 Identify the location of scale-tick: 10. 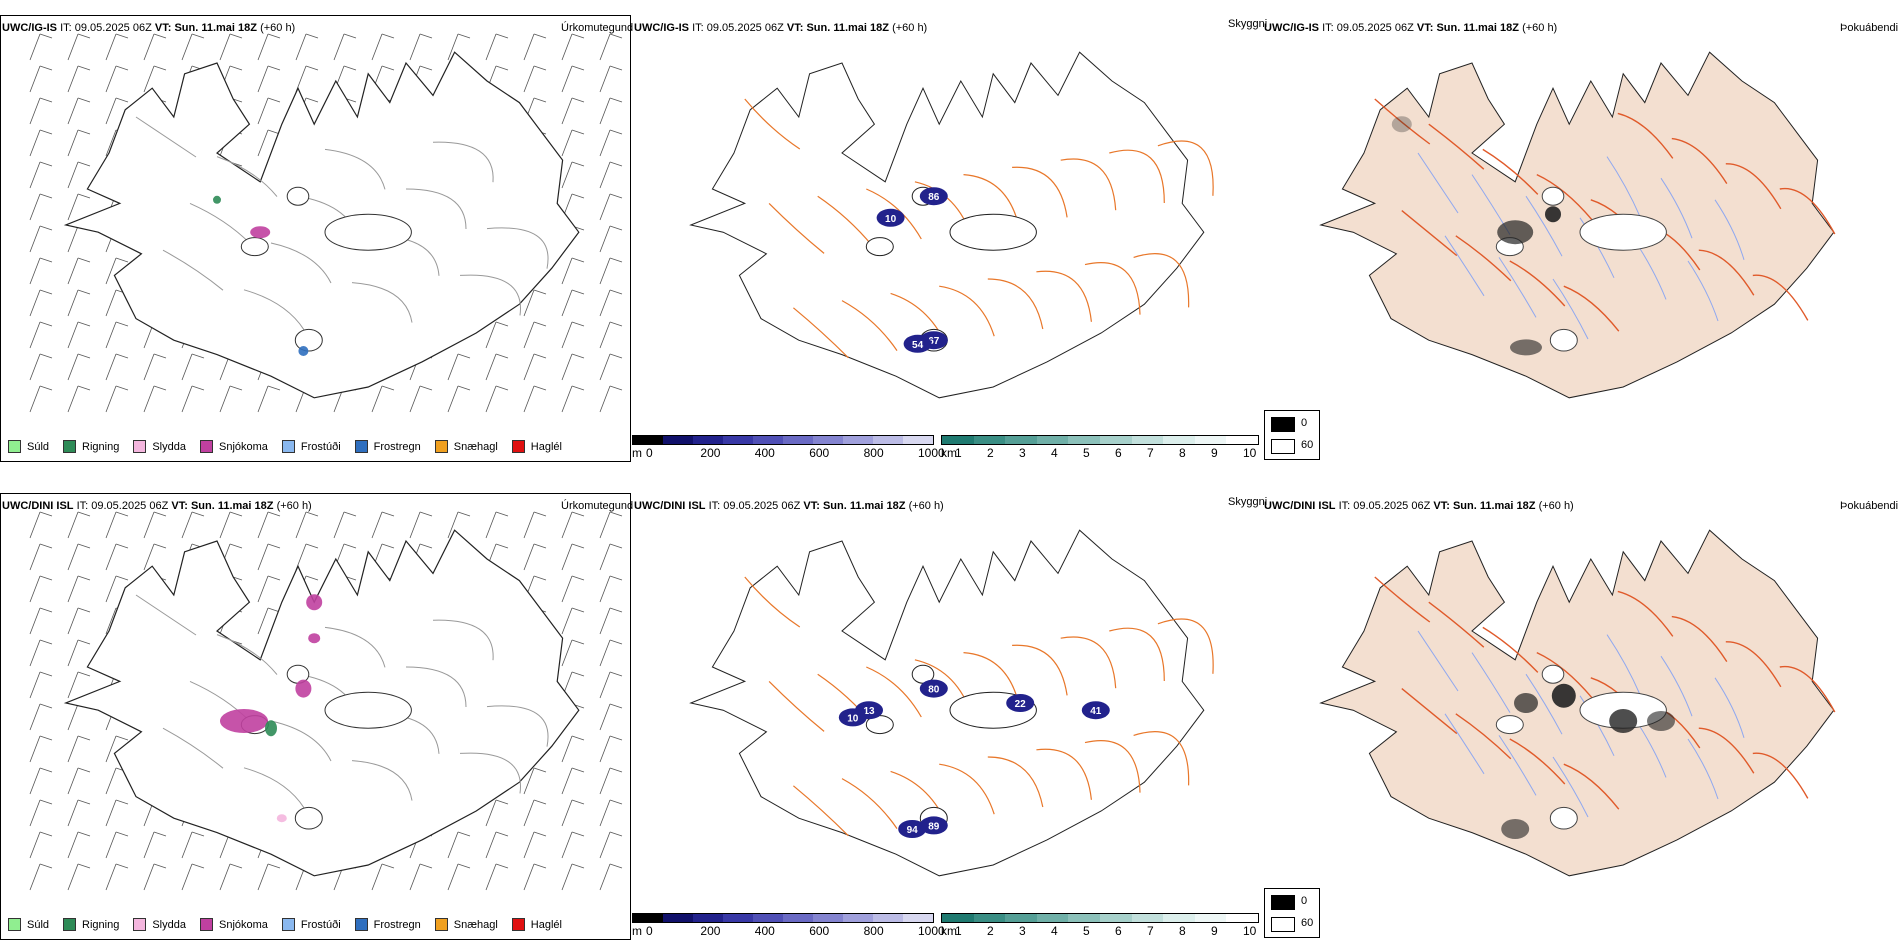
(1250, 453).